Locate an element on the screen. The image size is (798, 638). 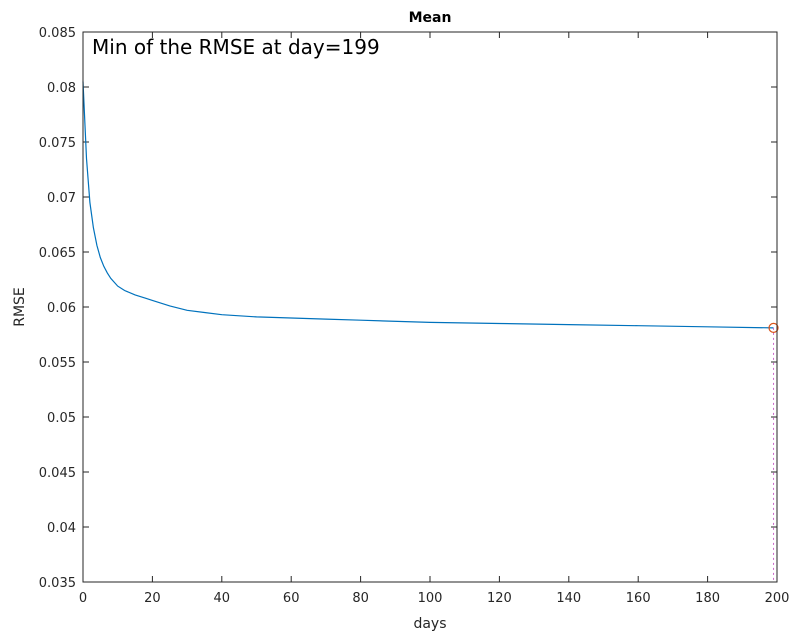
y-tick-label: 0.075 is located at coordinates (57, 143).